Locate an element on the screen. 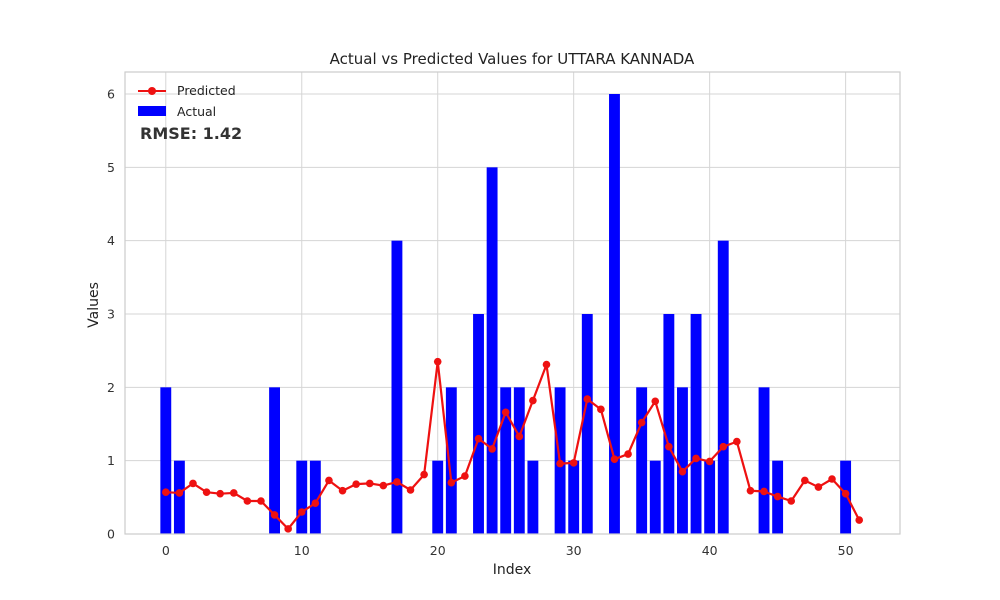  x-axis-ticks: 0 10 20 30 40 50 is located at coordinates (508, 550).